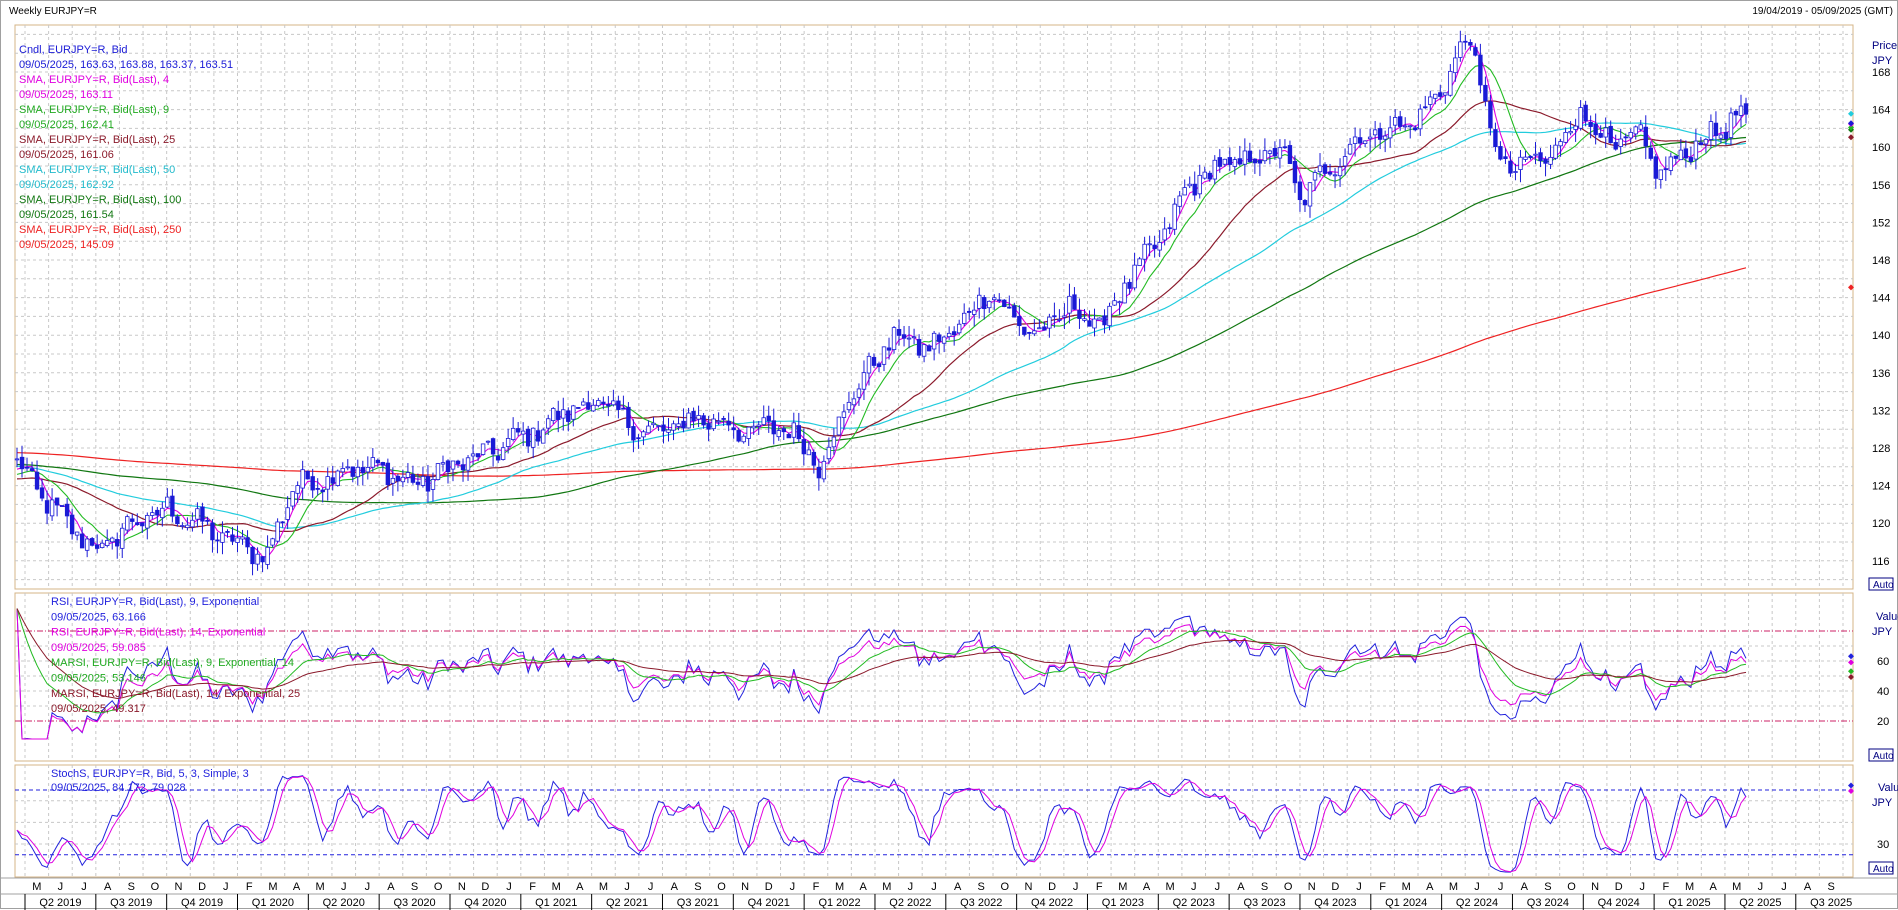 This screenshot has height=910, width=1898. I want to click on price-auto-button: Auto, so click(1881, 584).